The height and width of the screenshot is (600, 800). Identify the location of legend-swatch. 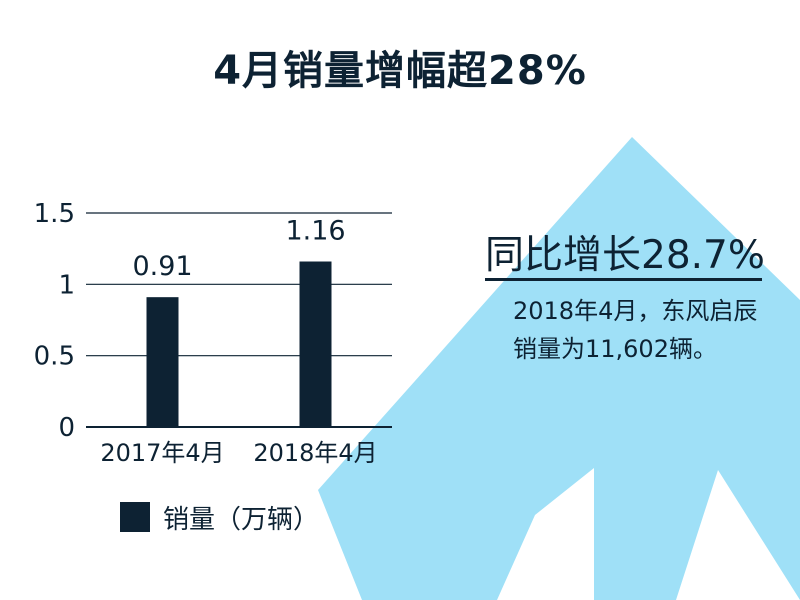
(135, 517).